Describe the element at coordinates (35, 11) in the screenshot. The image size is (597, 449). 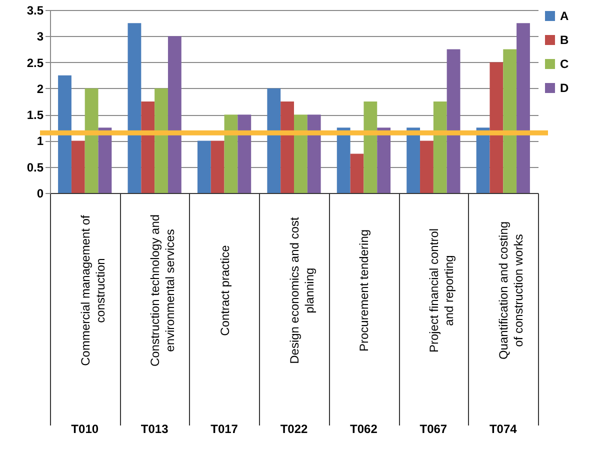
I see `y-tick-label: 3.5` at that location.